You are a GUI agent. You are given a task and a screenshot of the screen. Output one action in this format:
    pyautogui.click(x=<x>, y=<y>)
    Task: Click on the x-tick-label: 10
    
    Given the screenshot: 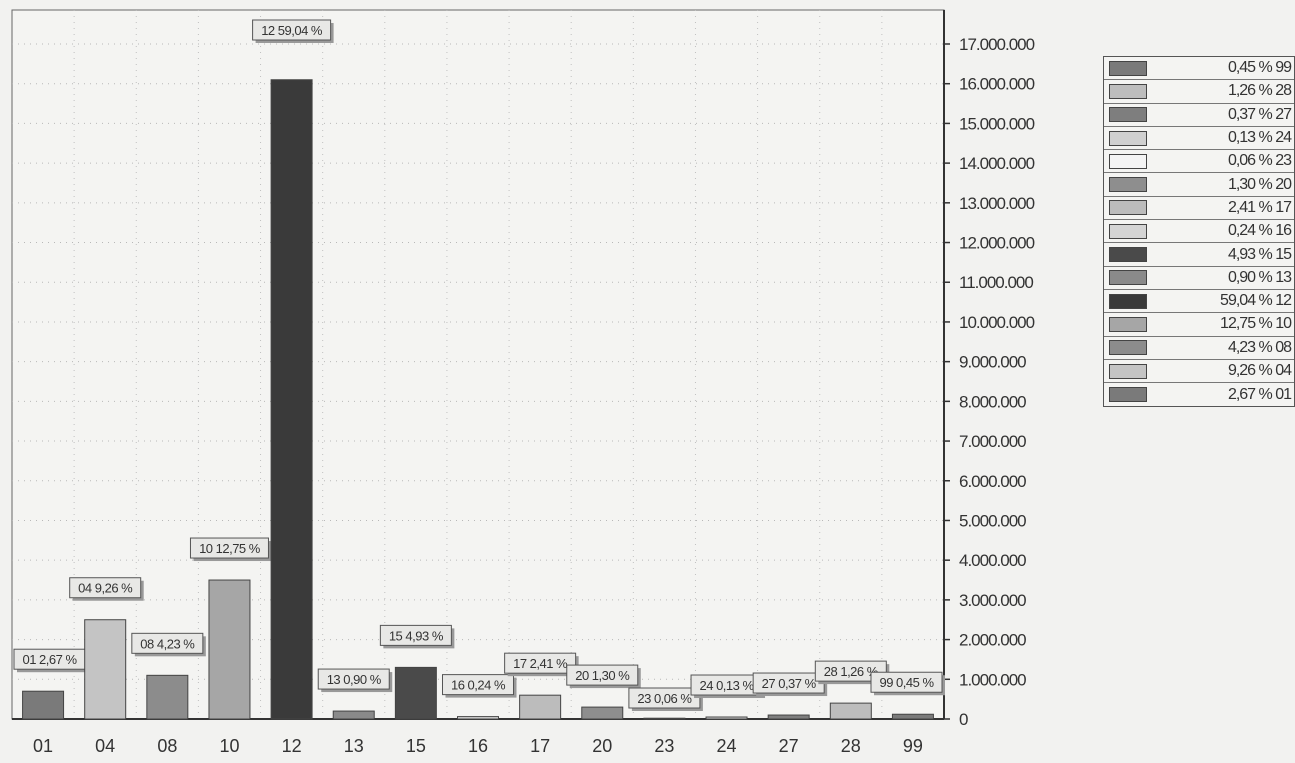 What is the action you would take?
    pyautogui.click(x=229, y=746)
    